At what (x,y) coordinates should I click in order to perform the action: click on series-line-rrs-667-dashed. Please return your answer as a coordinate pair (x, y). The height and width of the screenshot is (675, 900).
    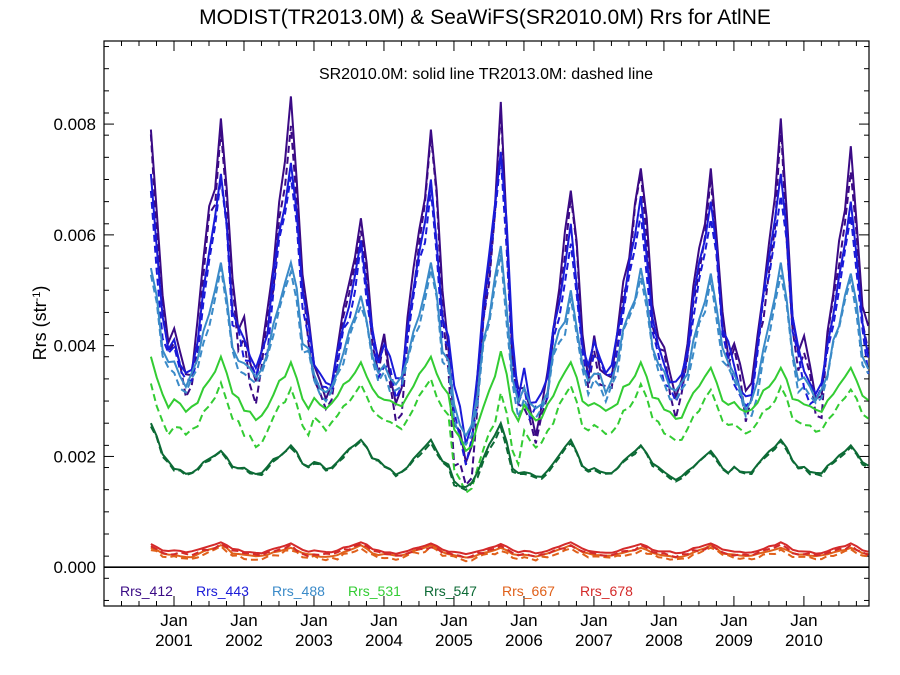
    Looking at the image, I should click on (509, 554).